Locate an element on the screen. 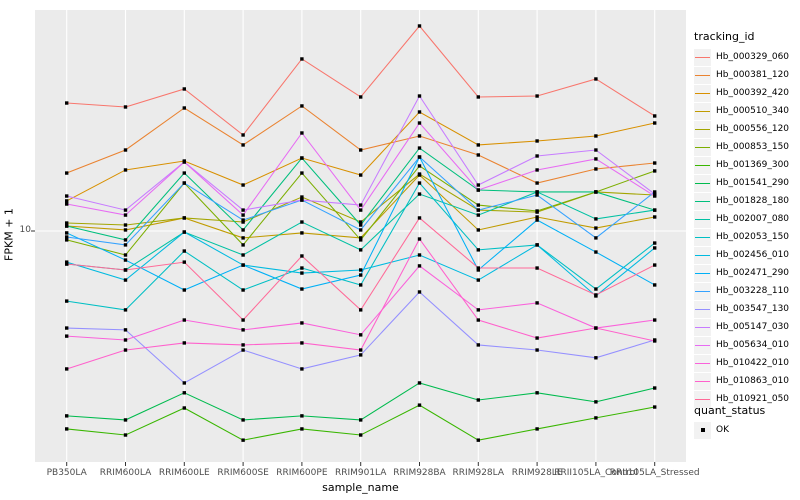 Image resolution: width=800 pixels, height=500 pixels. legend-item: Hb_001541_290 is located at coordinates (741, 183).